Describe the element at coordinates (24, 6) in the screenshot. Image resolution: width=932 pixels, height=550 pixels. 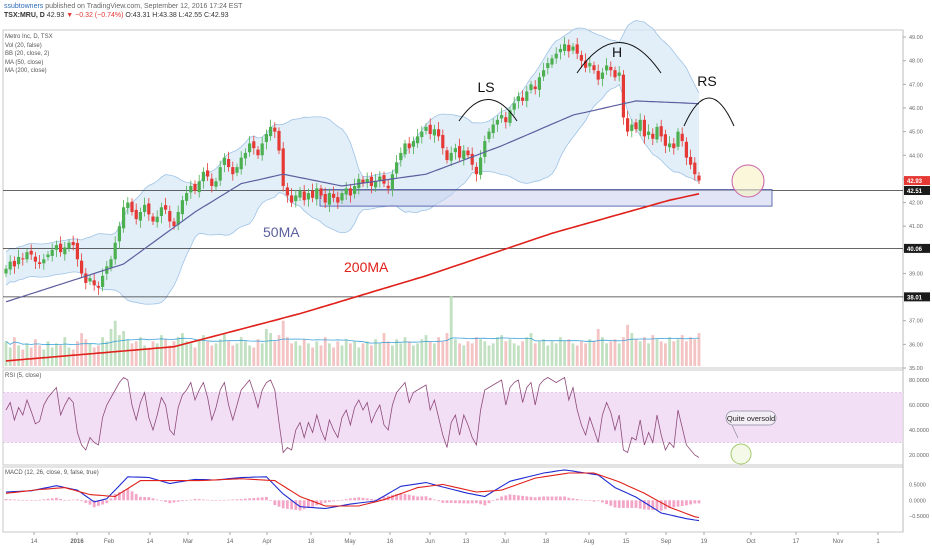
I see `publisher-user: ssubtowners` at that location.